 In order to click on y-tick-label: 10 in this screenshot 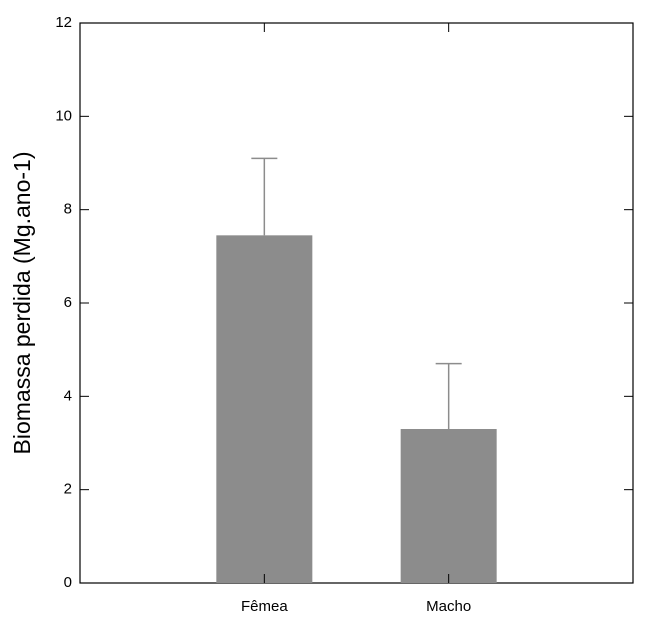, I will do `click(63, 115)`.